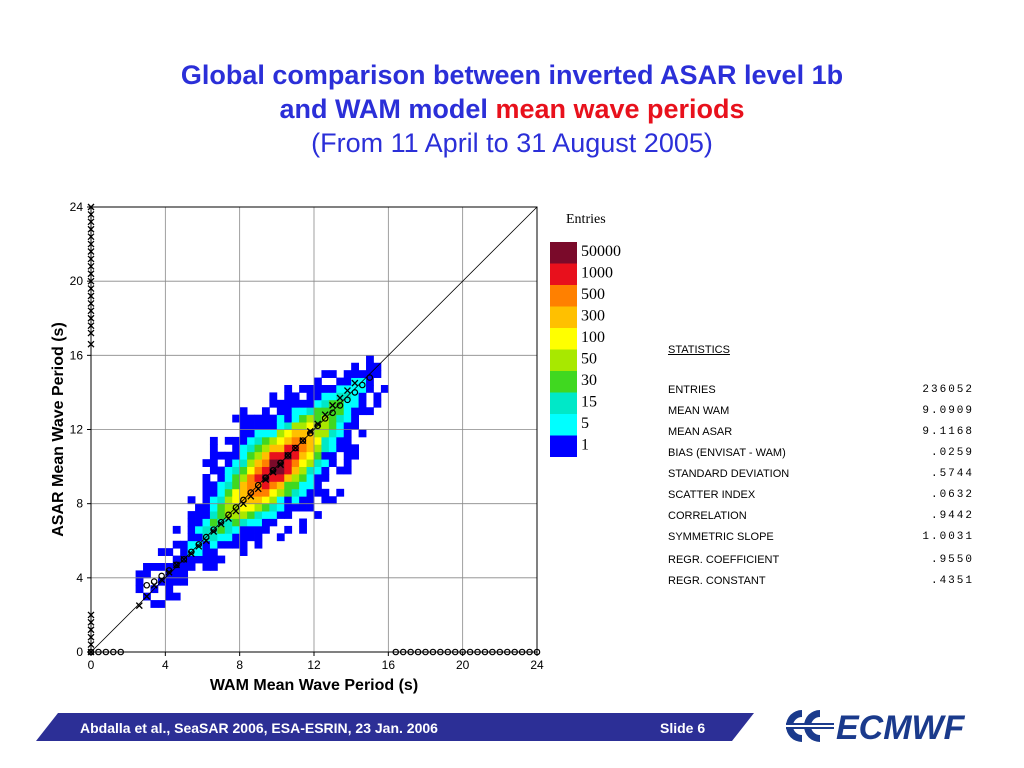 The width and height of the screenshot is (1024, 768). Describe the element at coordinates (537, 665) in the screenshot. I see `x-tick-label: 24` at that location.